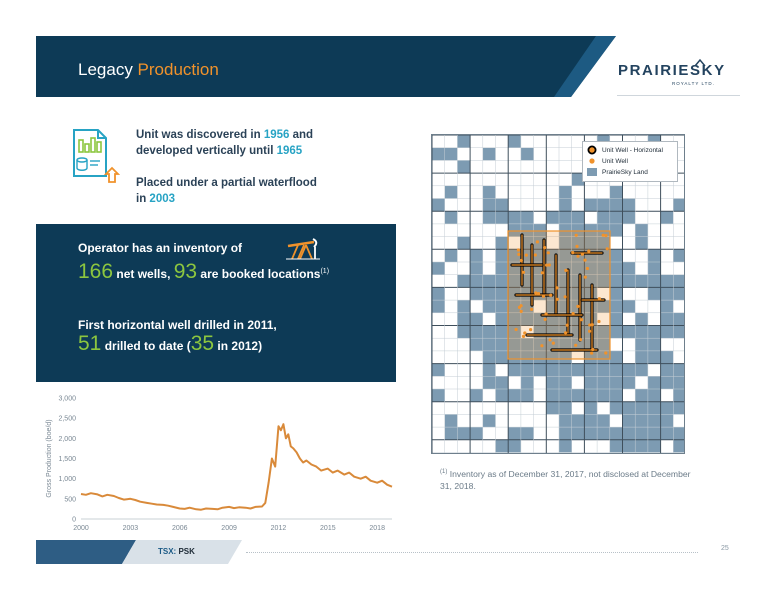 The image size is (776, 600). Describe the element at coordinates (289, 151) in the screenshot. I see `vertical-dev-year: 1965` at that location.